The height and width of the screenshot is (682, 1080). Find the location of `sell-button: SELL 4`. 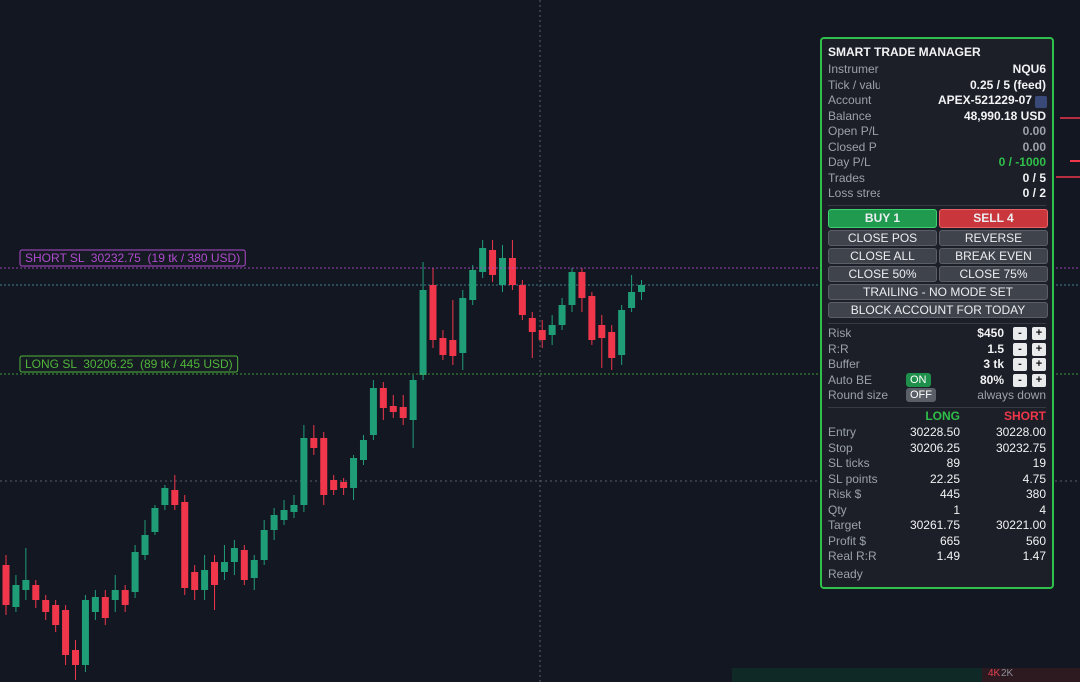

sell-button: SELL 4 is located at coordinates (993, 218).